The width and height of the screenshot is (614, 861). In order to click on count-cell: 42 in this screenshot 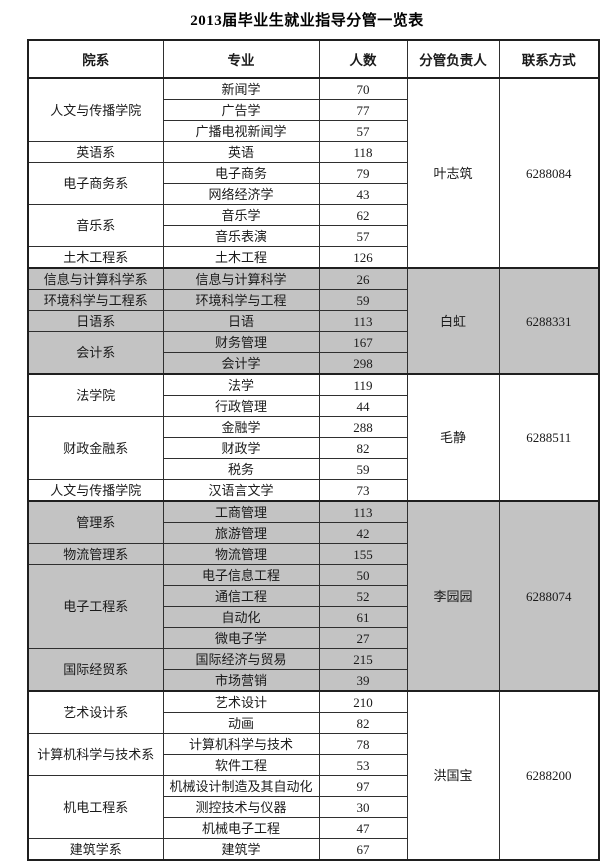, I will do `click(363, 533)`.